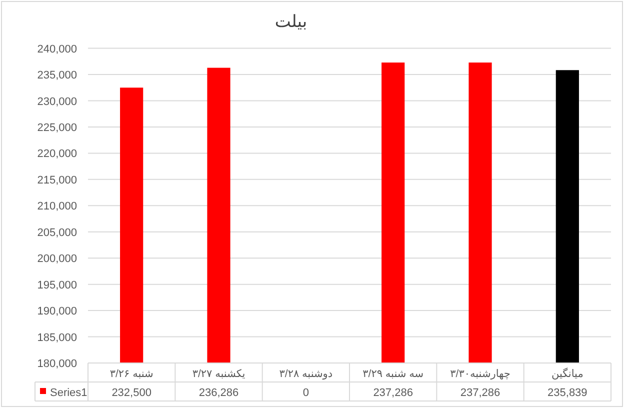 The height and width of the screenshot is (409, 625). What do you see at coordinates (291, 21) in the screenshot?
I see `title: بیلت` at bounding box center [291, 21].